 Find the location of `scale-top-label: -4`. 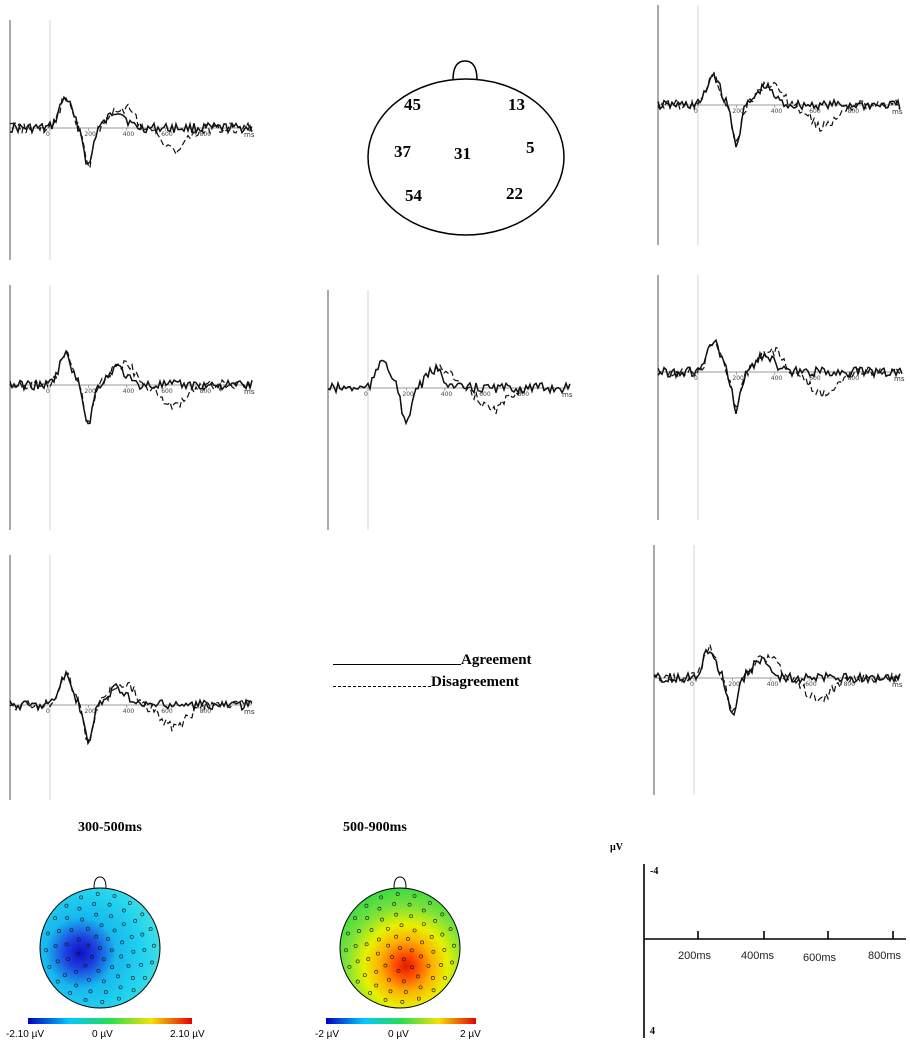

scale-top-label: -4 is located at coordinates (654, 871).